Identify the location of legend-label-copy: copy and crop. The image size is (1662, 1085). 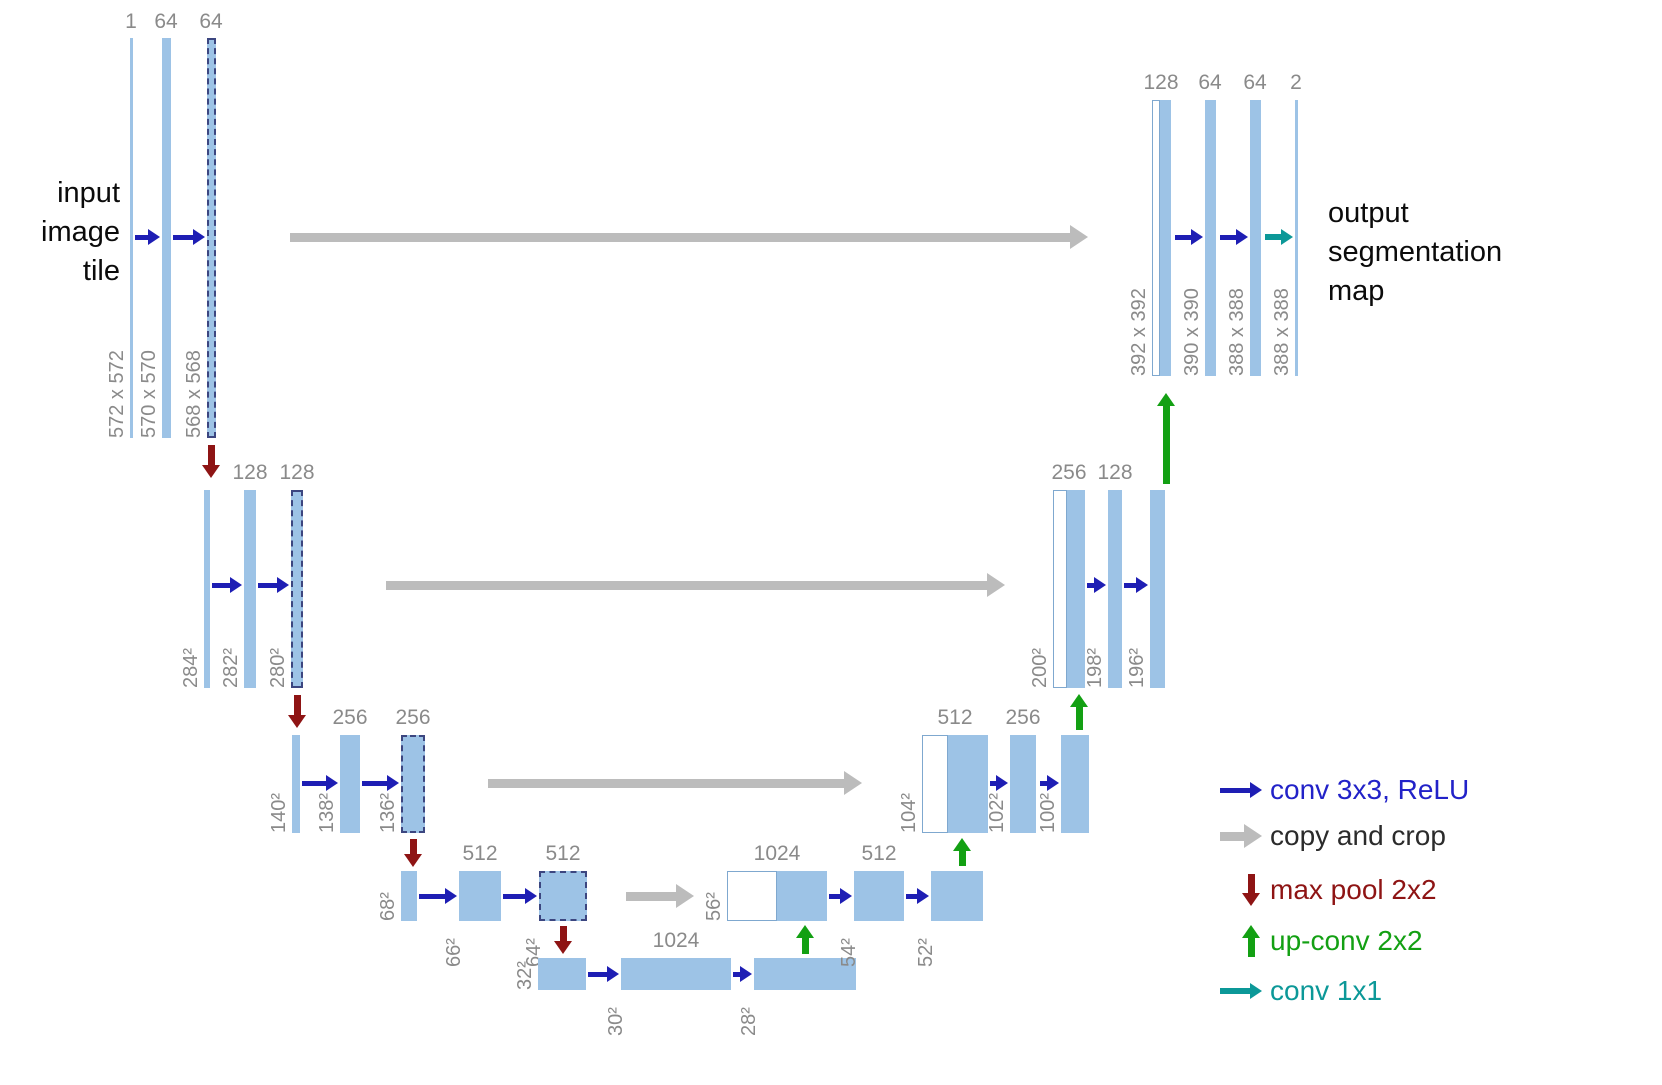
(1358, 835).